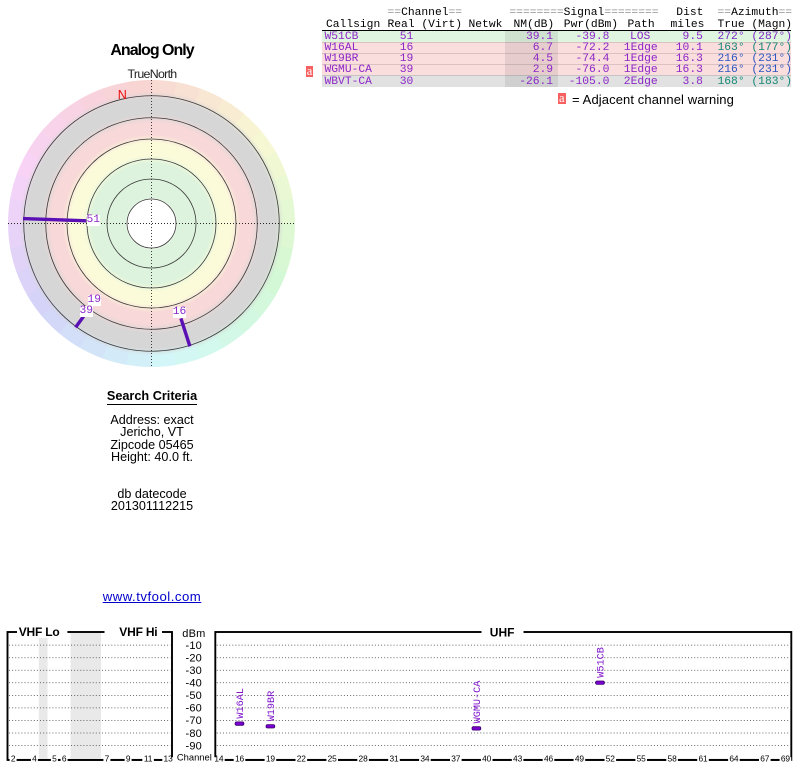  I want to click on svg-text: 49, so click(580, 759).